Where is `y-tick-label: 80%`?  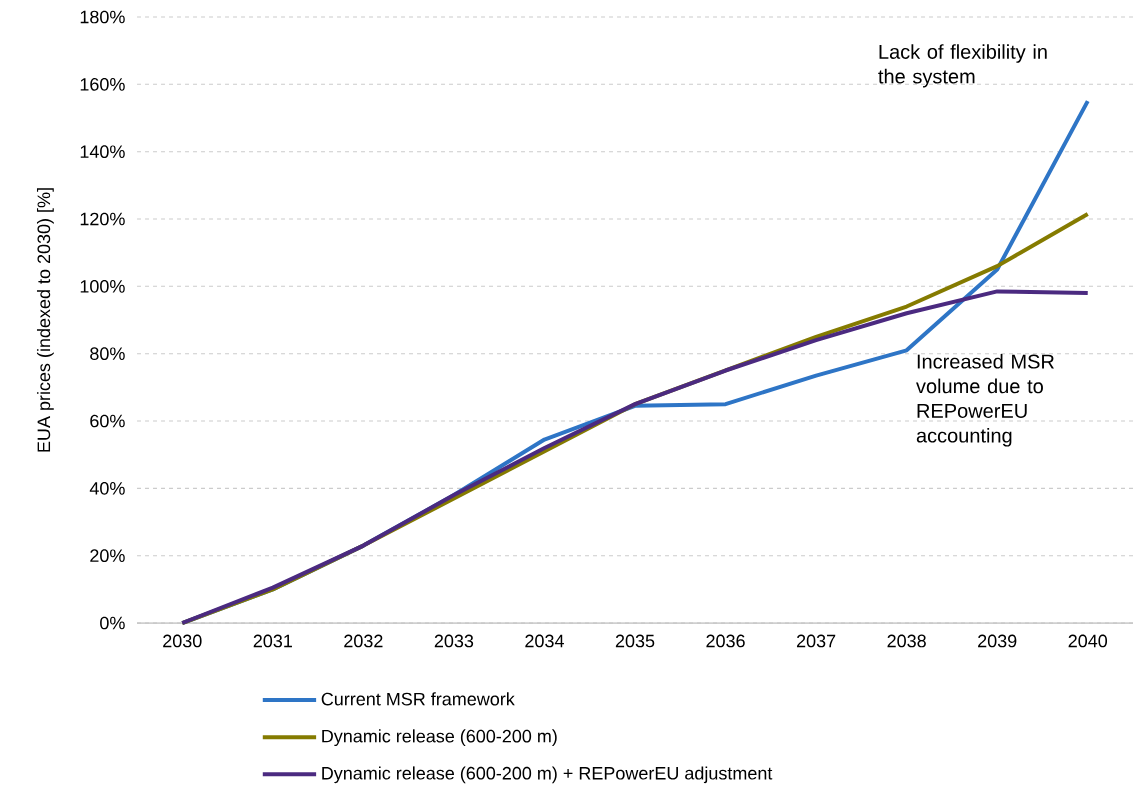
y-tick-label: 80% is located at coordinates (107, 354).